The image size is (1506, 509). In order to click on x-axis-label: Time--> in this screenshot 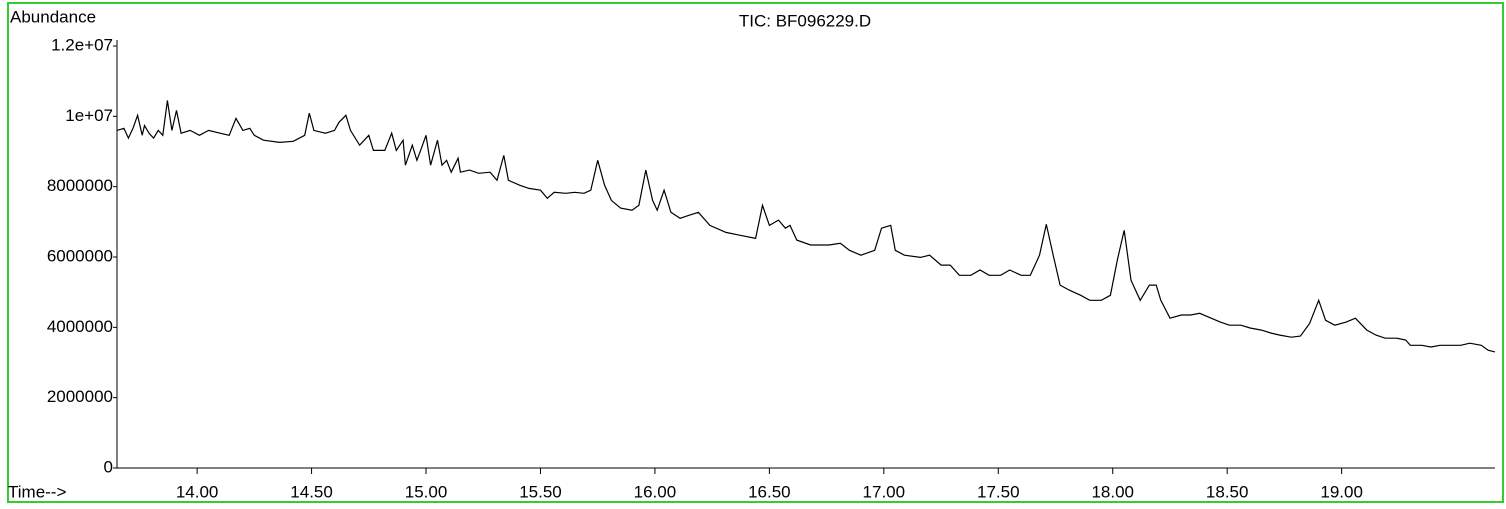, I will do `click(37, 491)`.